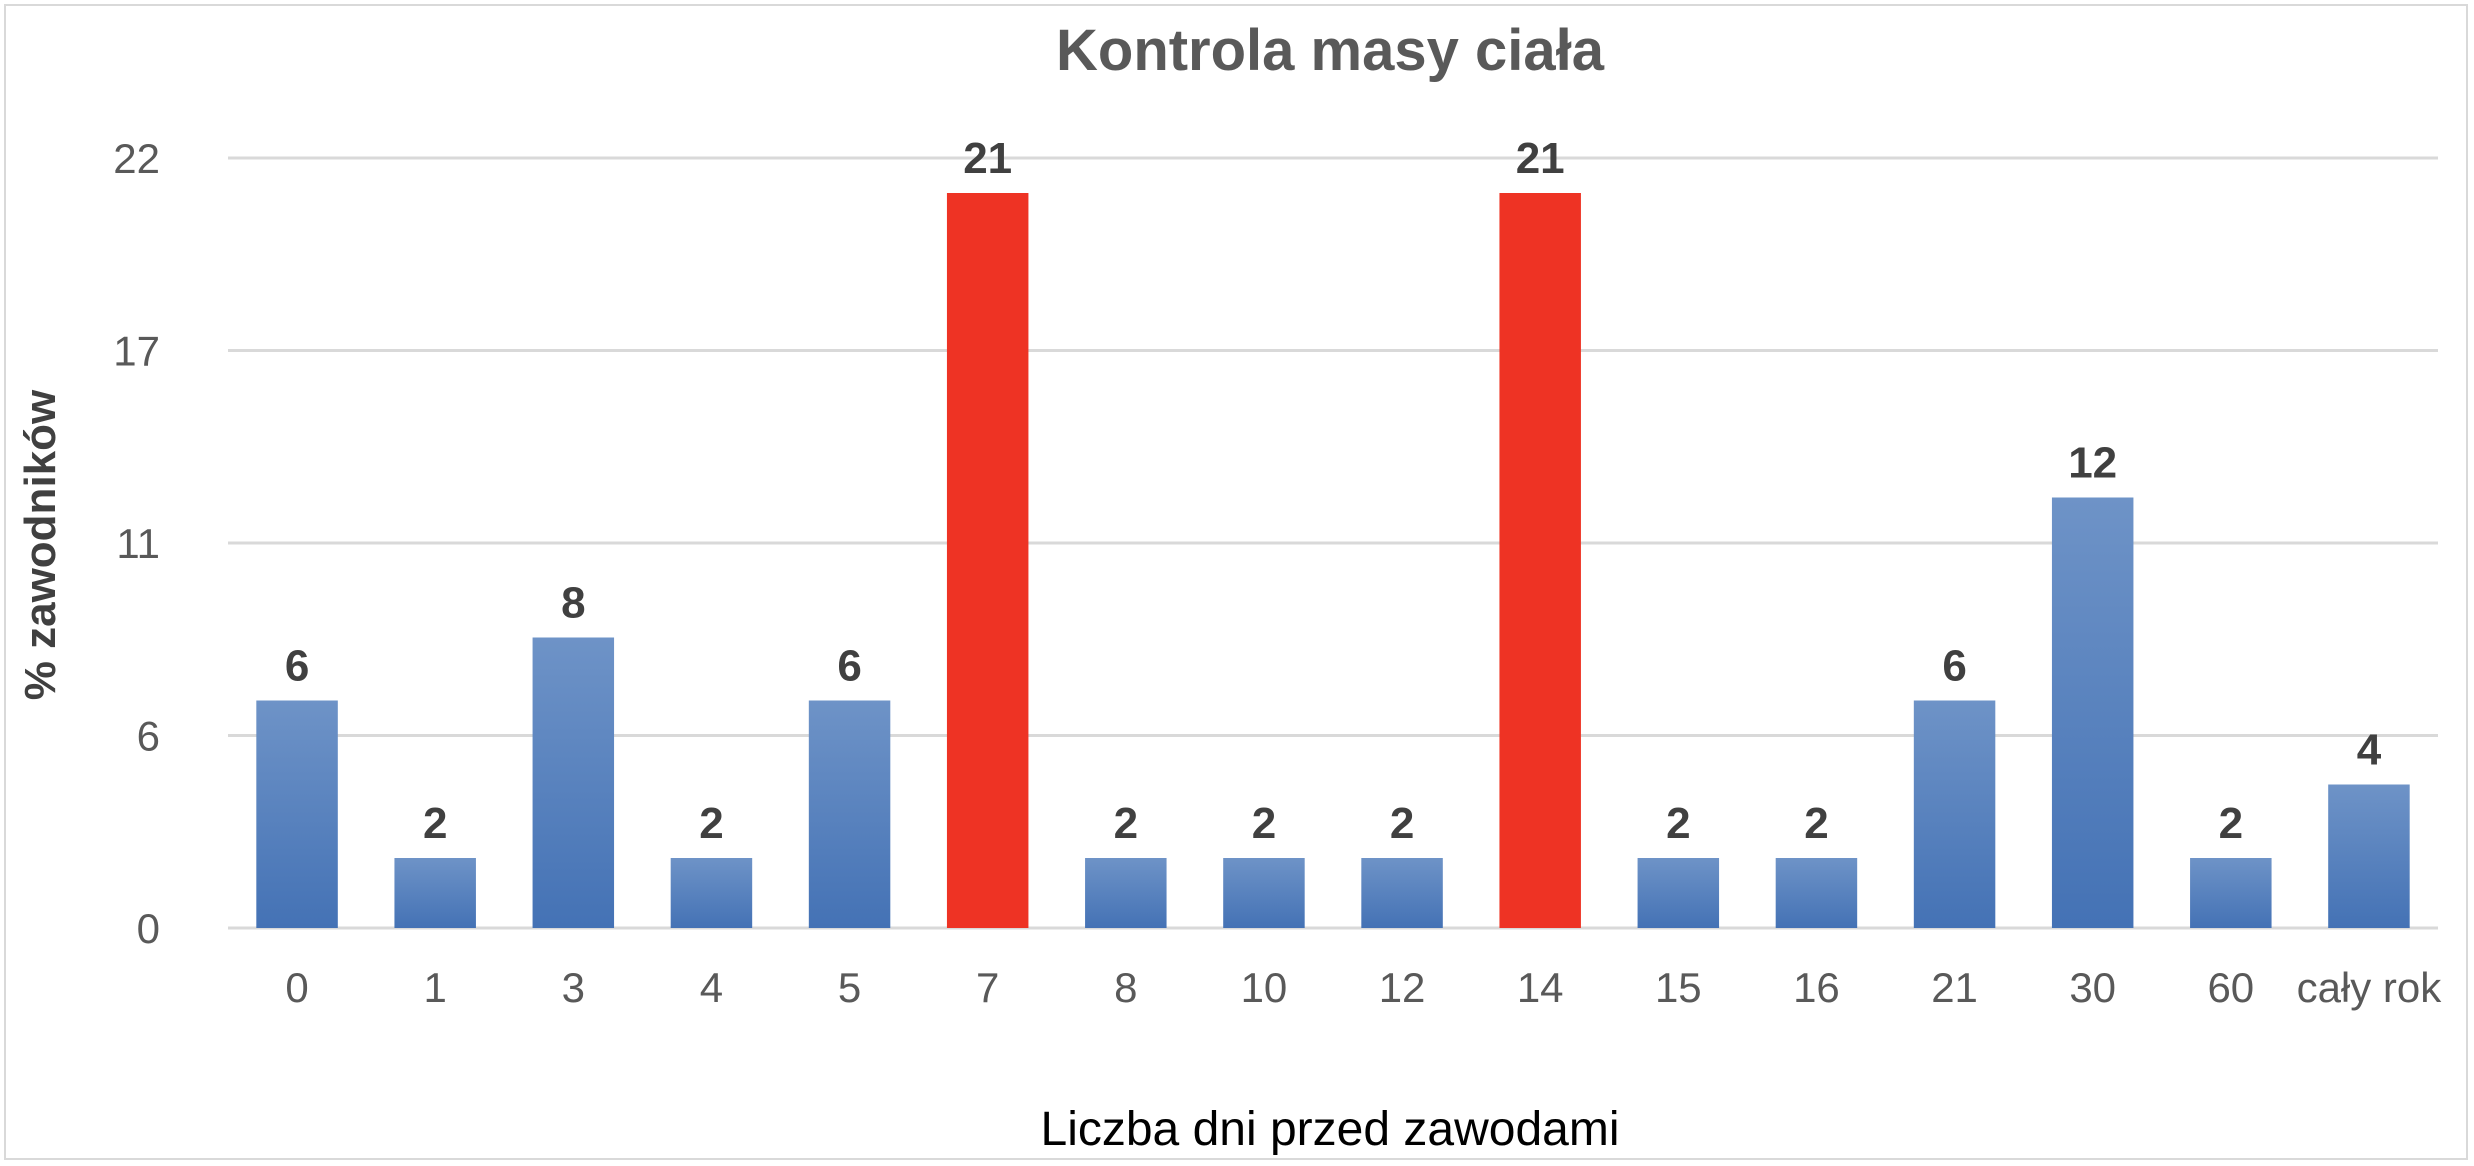 The image size is (2474, 1166). Describe the element at coordinates (573, 987) in the screenshot. I see `x-tick-label: 3` at that location.